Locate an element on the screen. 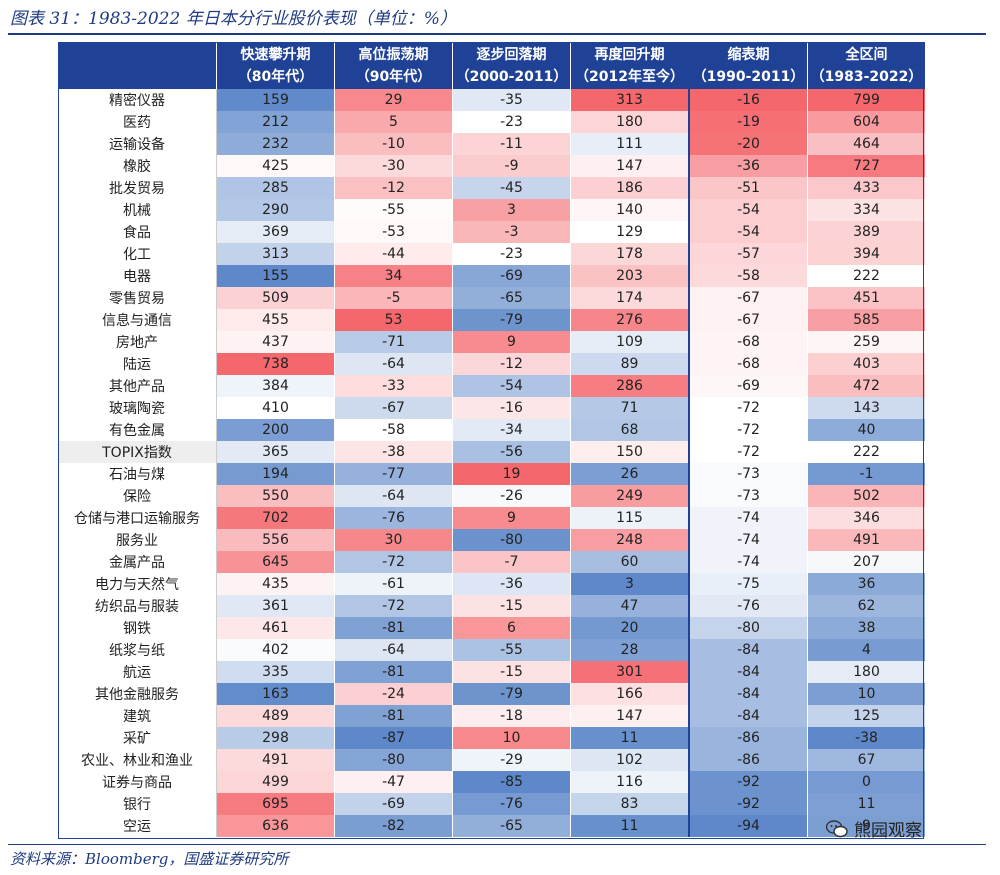 The width and height of the screenshot is (1000, 875). value-cell: 346 is located at coordinates (866, 518).